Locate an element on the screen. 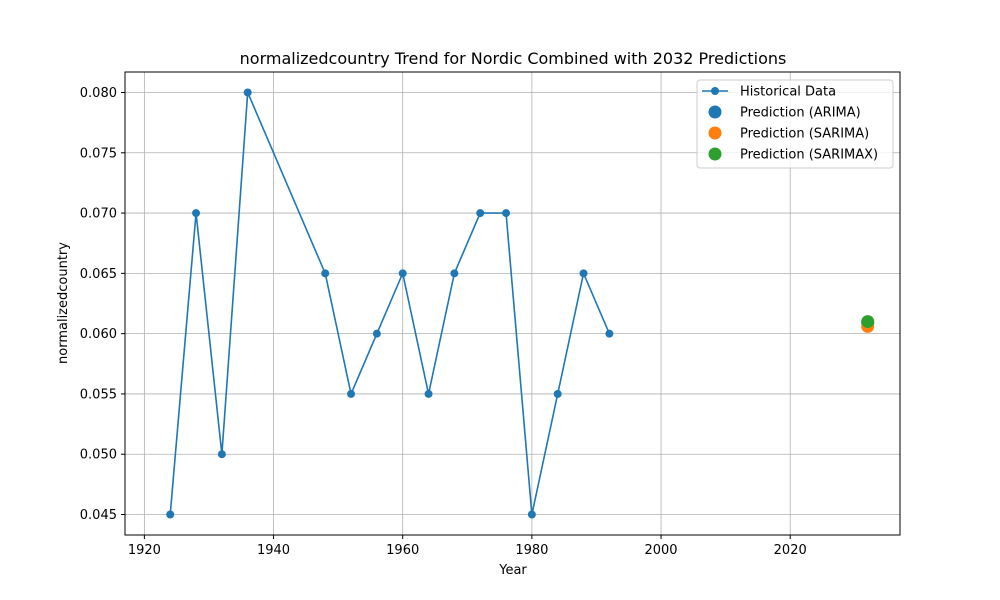  y-tick-label: 0.070 is located at coordinates (98, 214).